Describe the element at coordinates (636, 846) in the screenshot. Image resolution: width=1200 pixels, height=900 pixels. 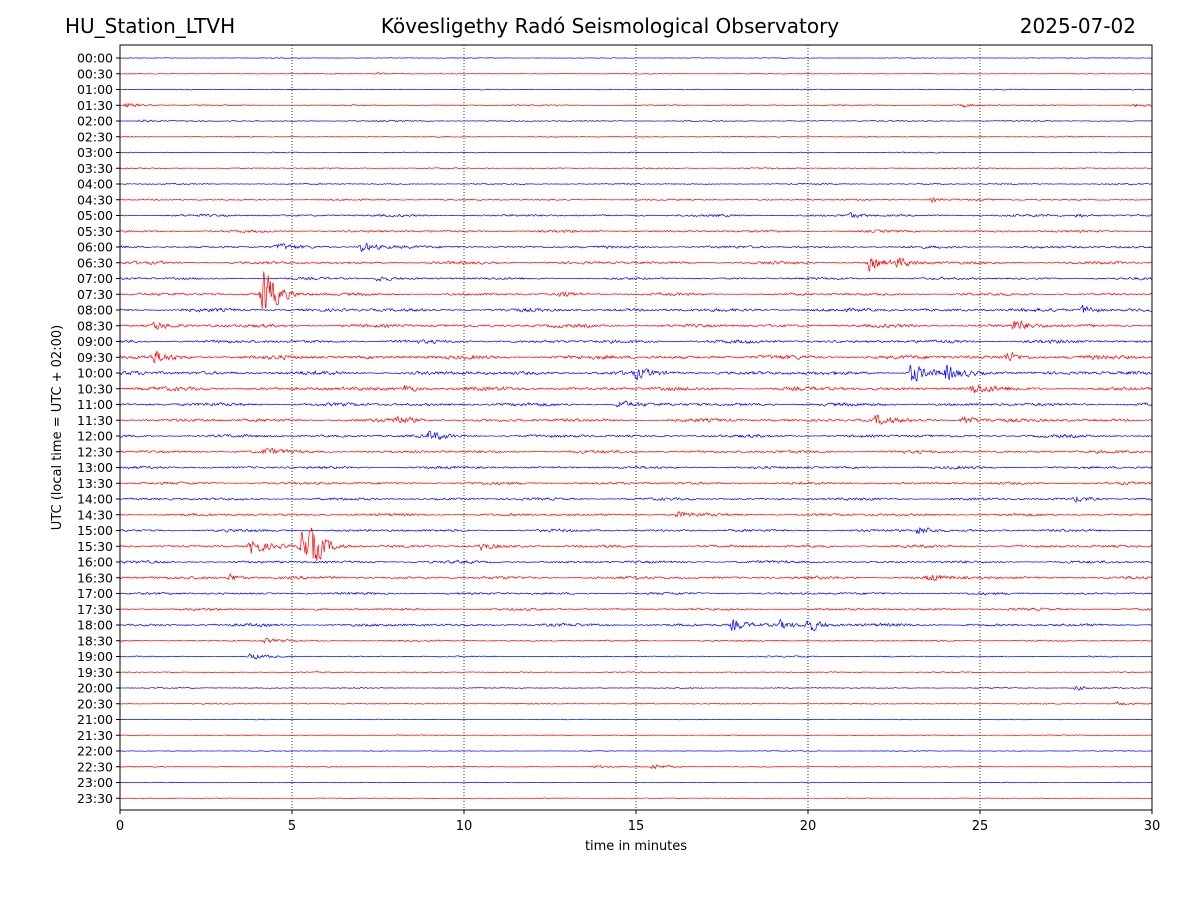
I see `x-axis-label: time in minutes` at that location.